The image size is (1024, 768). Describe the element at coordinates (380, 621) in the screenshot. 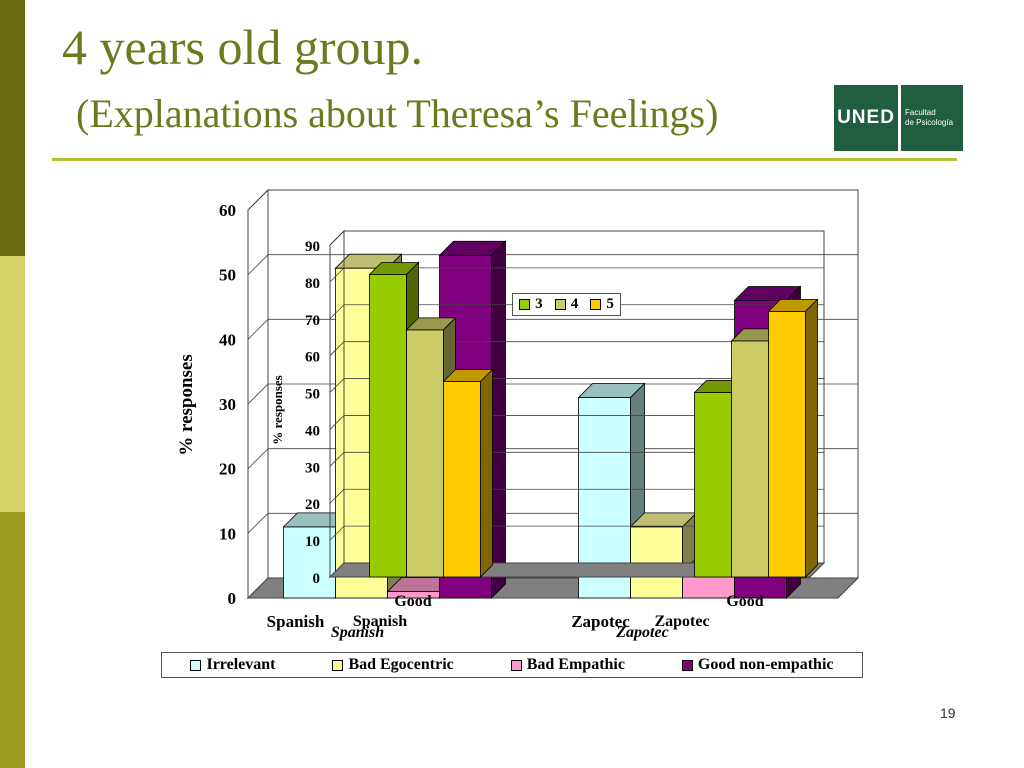

I see `inner-x-tick-label-second-line: Spanish` at that location.